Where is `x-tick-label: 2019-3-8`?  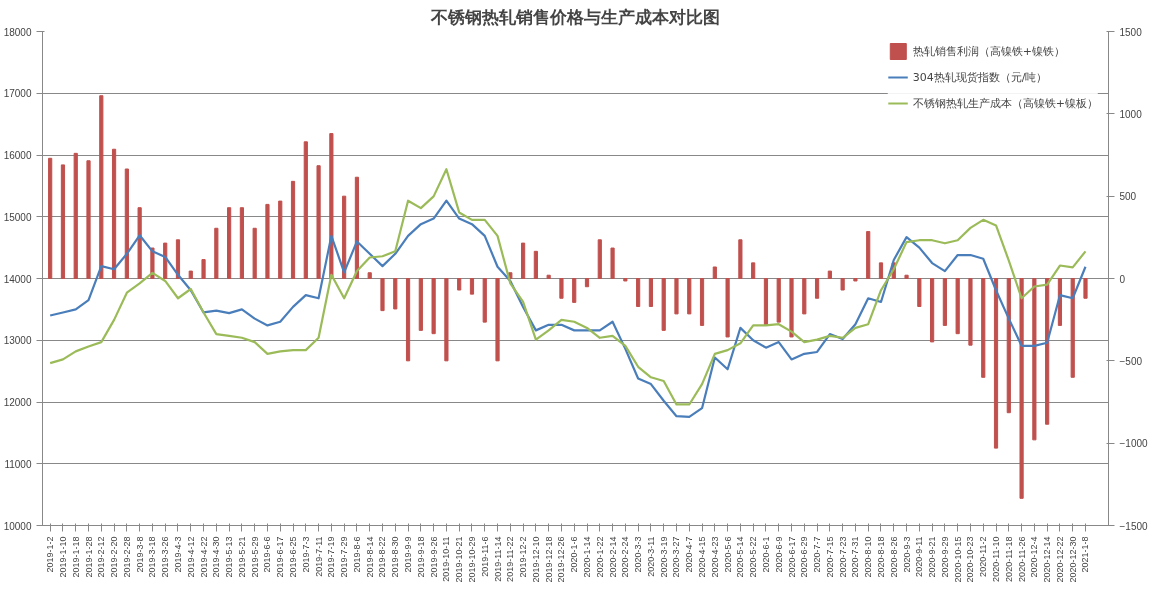 x-tick-label: 2019-3-8 is located at coordinates (139, 554).